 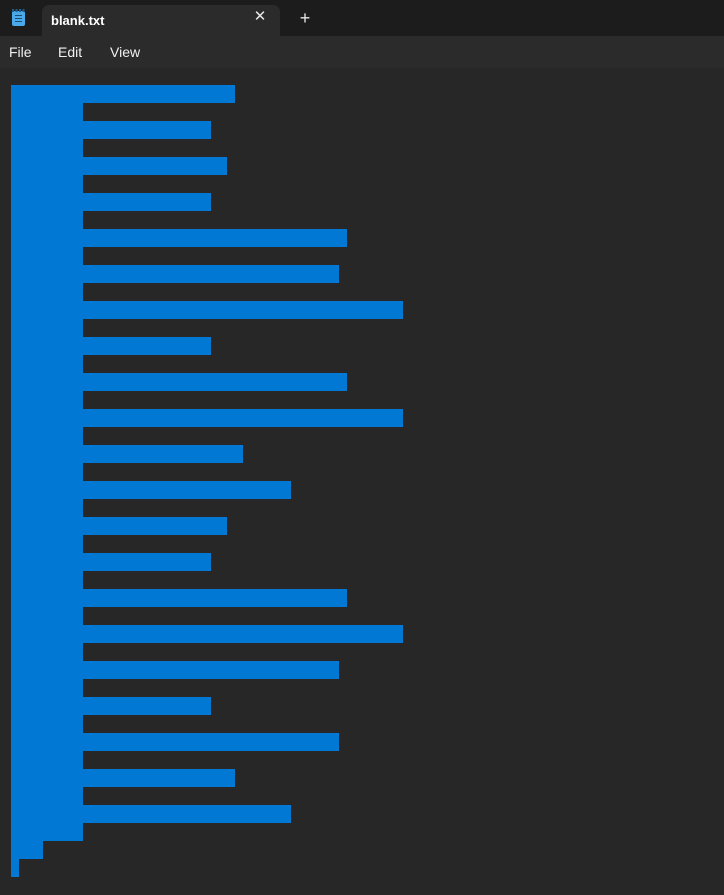 I want to click on notepad-icon, so click(x=18, y=17).